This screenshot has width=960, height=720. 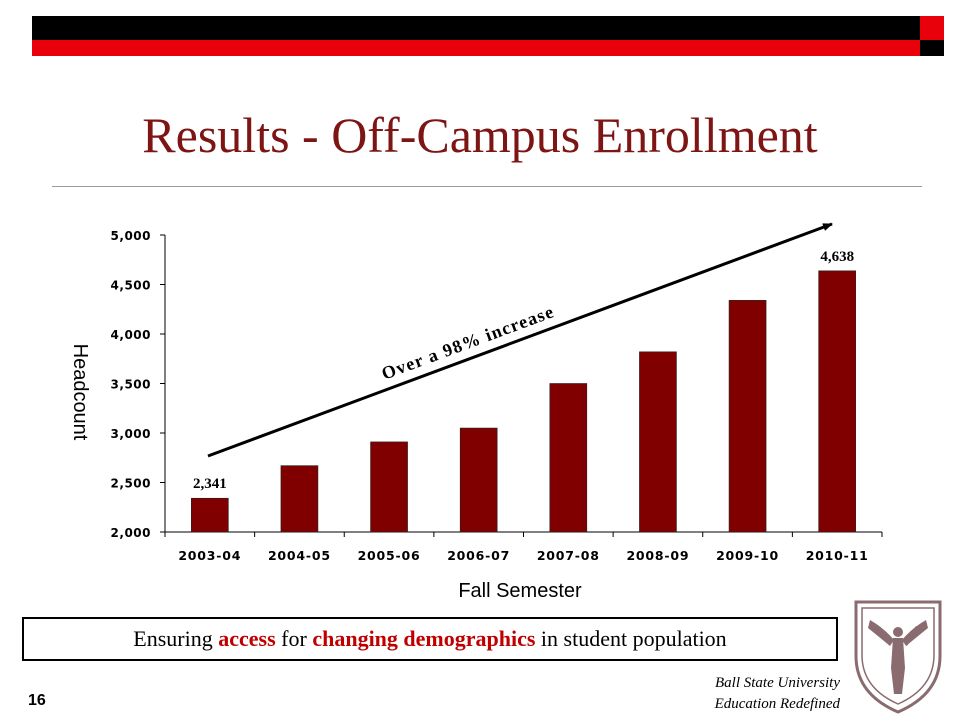 I want to click on x-tick-label: 2005-06, so click(x=389, y=555).